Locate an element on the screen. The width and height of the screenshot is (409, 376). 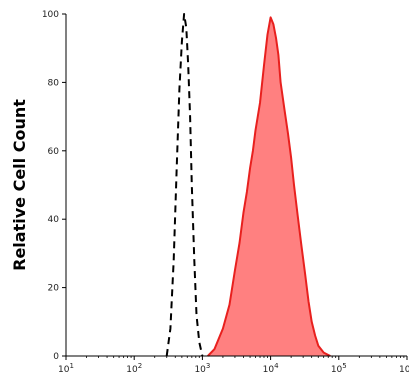
x-tick-label: 10² is located at coordinates (134, 368).